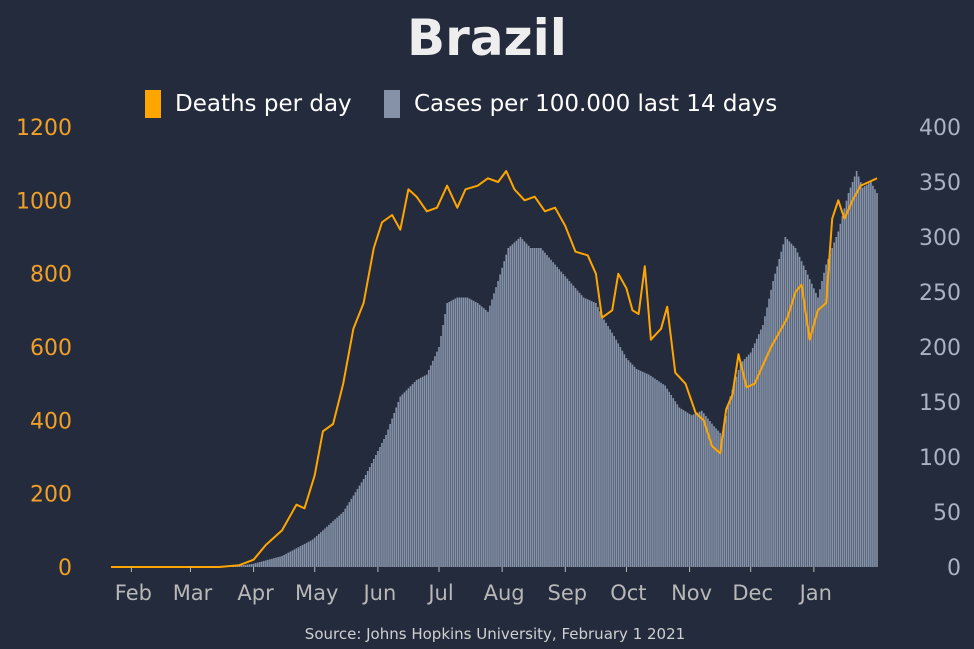  Describe the element at coordinates (940, 348) in the screenshot. I see `right-axis-ticks: 0 50 100 150 200 250 300 350 400` at that location.